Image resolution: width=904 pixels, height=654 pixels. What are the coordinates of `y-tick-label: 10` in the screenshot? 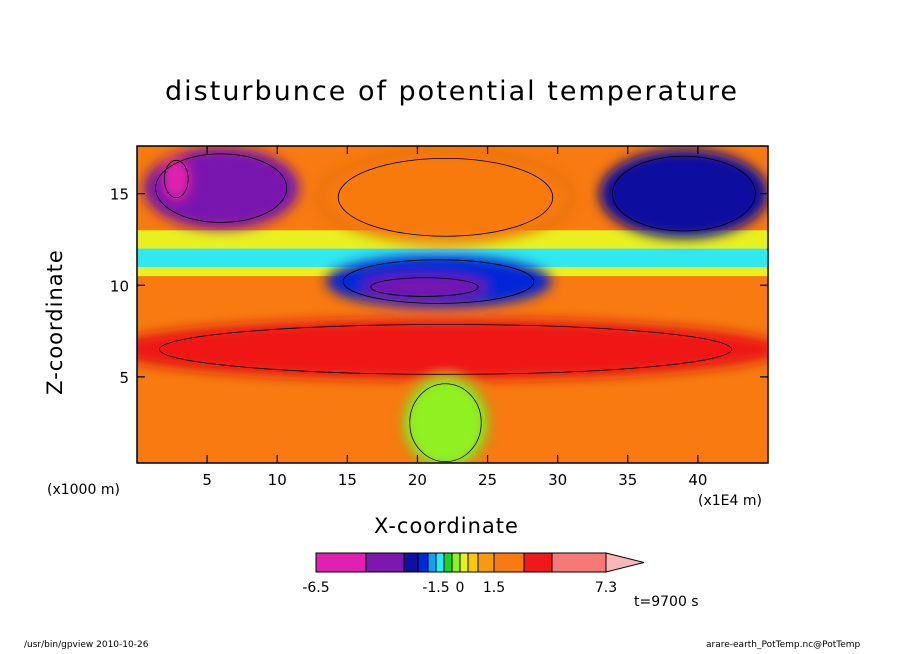 It's located at (119, 286).